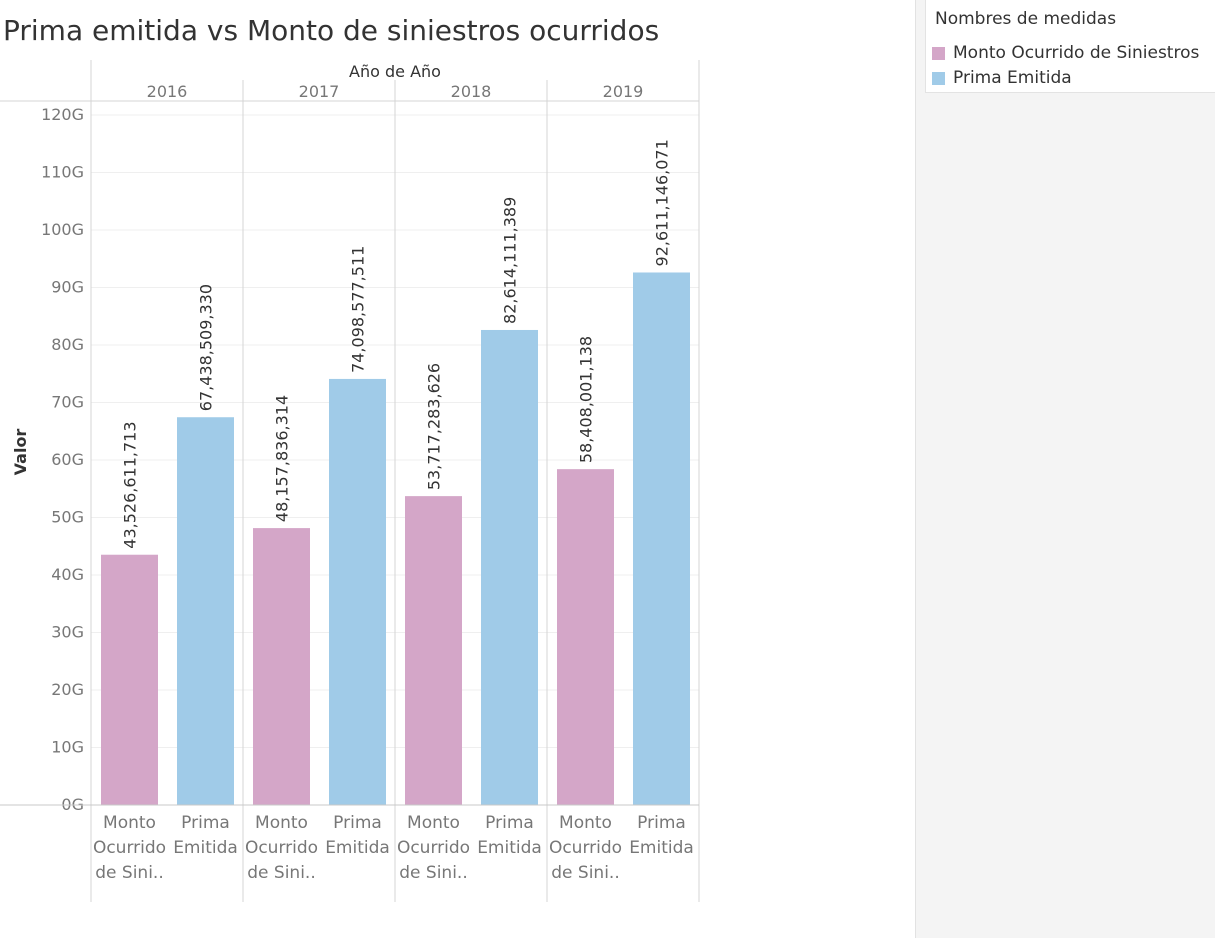 The image size is (1215, 938). Describe the element at coordinates (62, 114) in the screenshot. I see `y-tick-label: 120G` at that location.